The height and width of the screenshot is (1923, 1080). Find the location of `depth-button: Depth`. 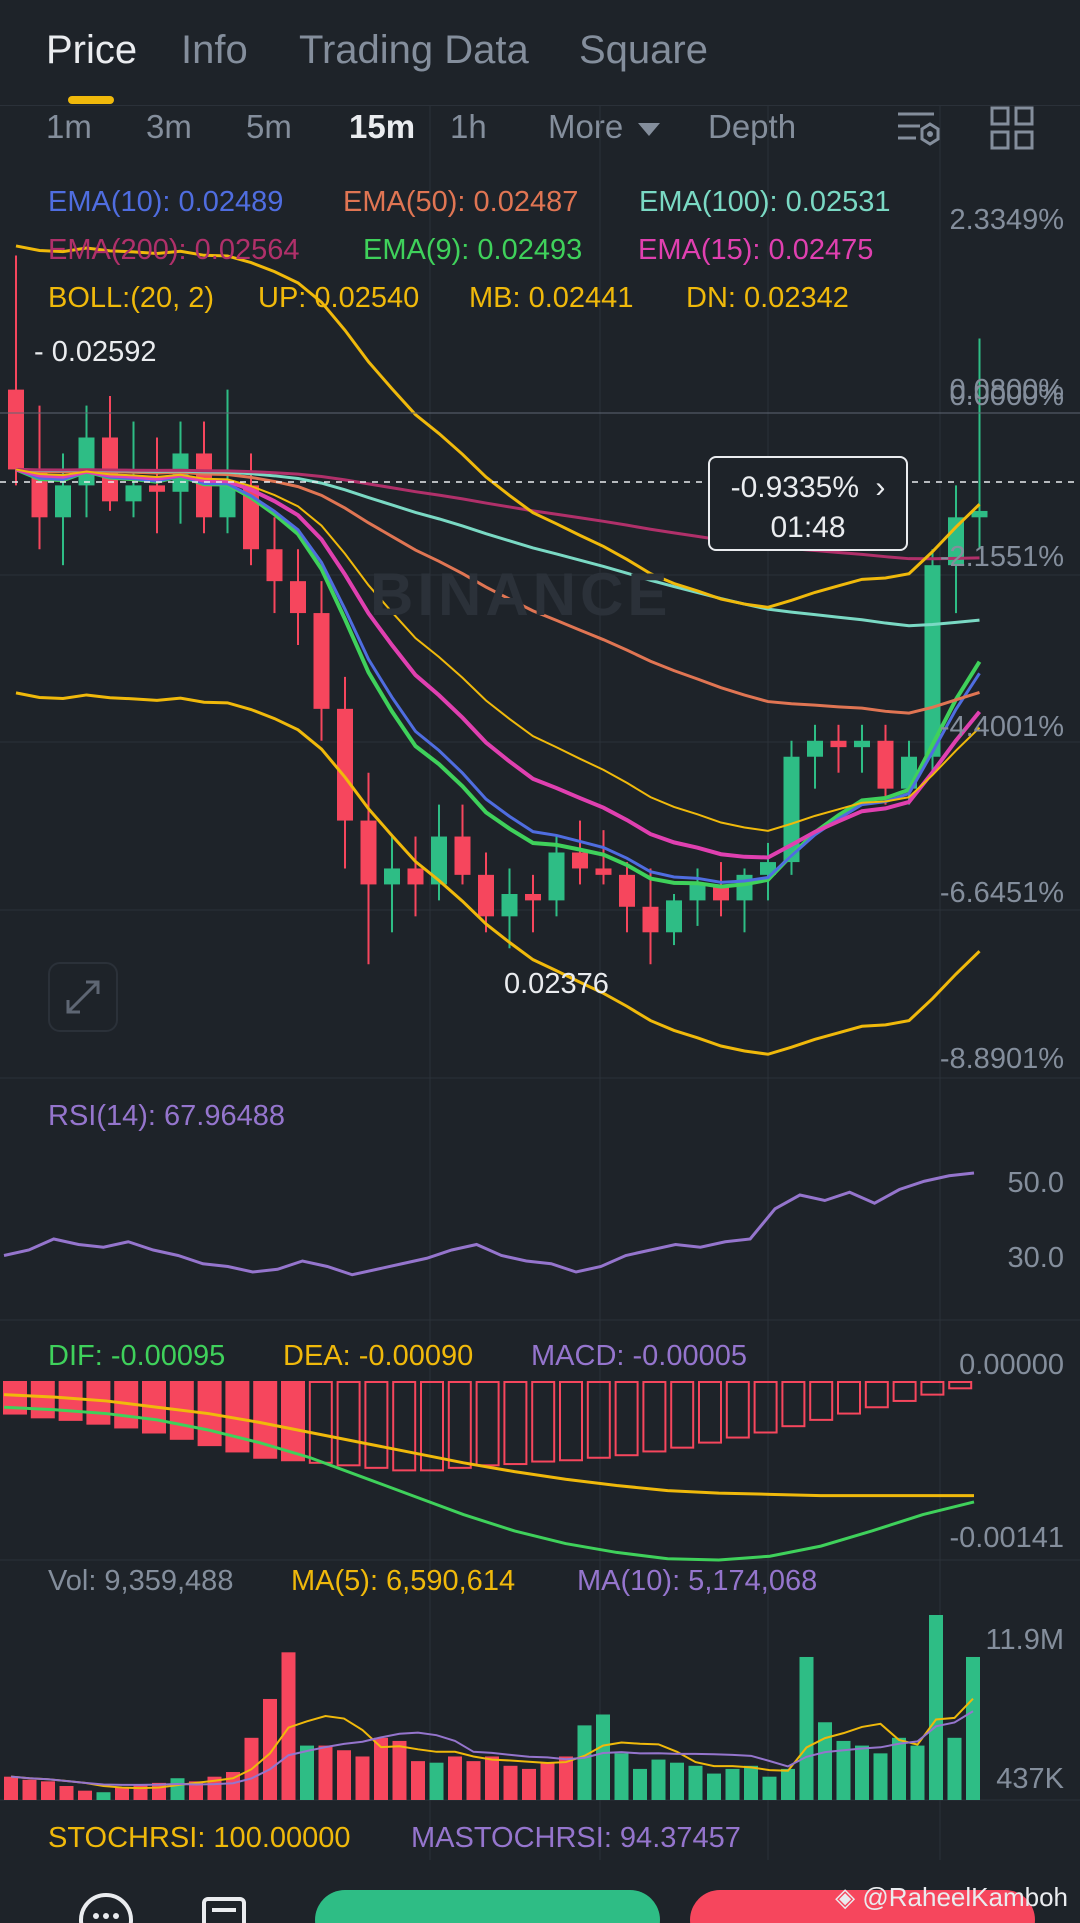

depth-button: Depth is located at coordinates (752, 126).